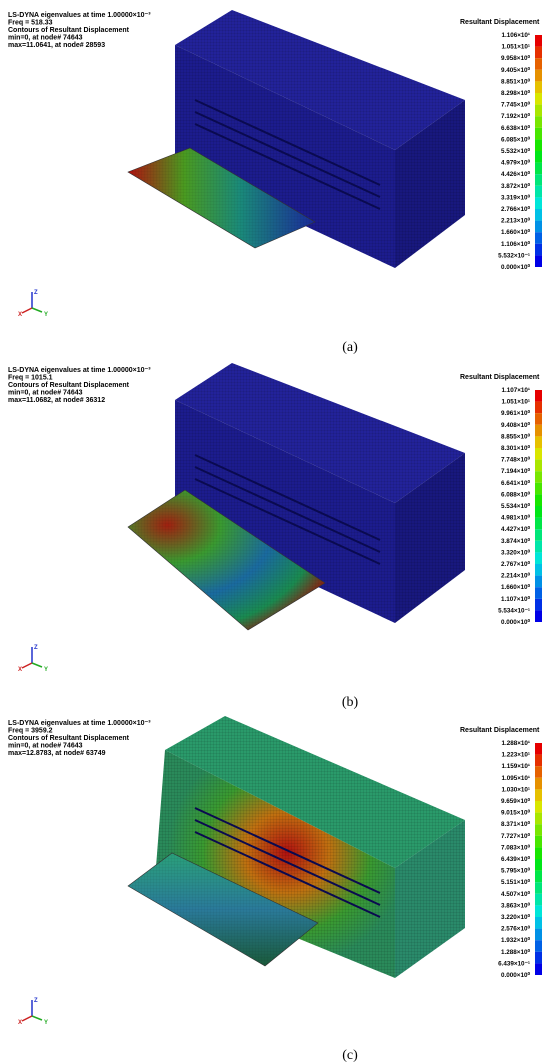  I want to click on legend-label: 4.979×10⁰, so click(515, 163).